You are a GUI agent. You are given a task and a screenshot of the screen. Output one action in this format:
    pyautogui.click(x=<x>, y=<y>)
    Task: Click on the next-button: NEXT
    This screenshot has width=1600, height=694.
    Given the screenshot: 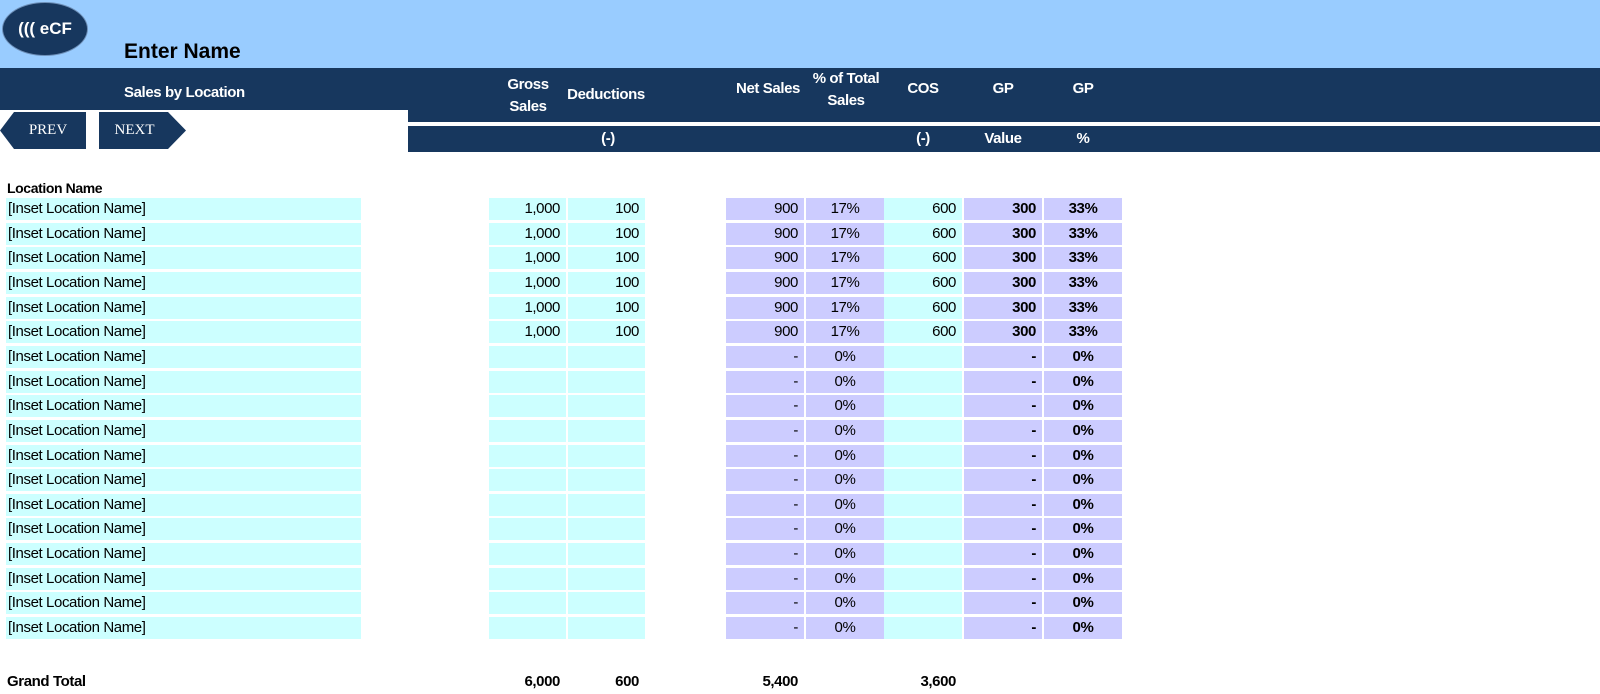 What is the action you would take?
    pyautogui.click(x=142, y=130)
    